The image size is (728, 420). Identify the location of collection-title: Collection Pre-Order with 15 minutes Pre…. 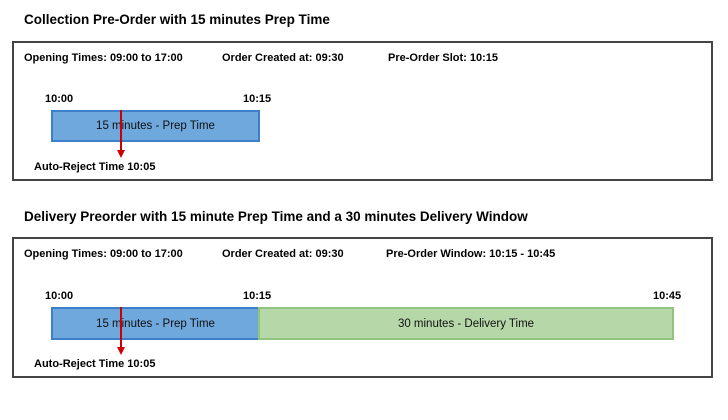
(177, 19).